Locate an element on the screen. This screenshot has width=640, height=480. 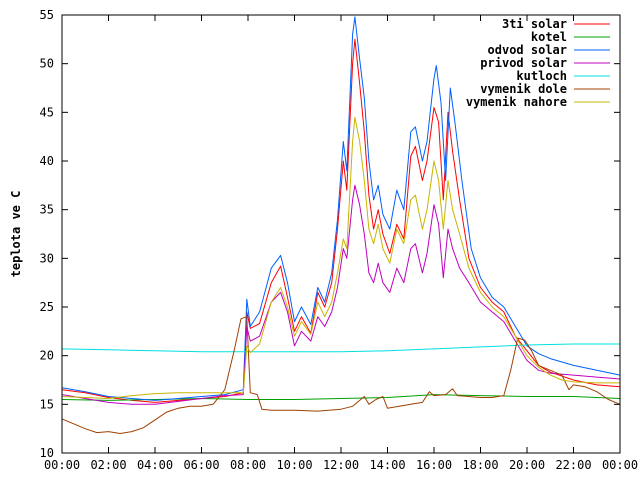
x-tick-label-4: 08:00 is located at coordinates (248, 465).